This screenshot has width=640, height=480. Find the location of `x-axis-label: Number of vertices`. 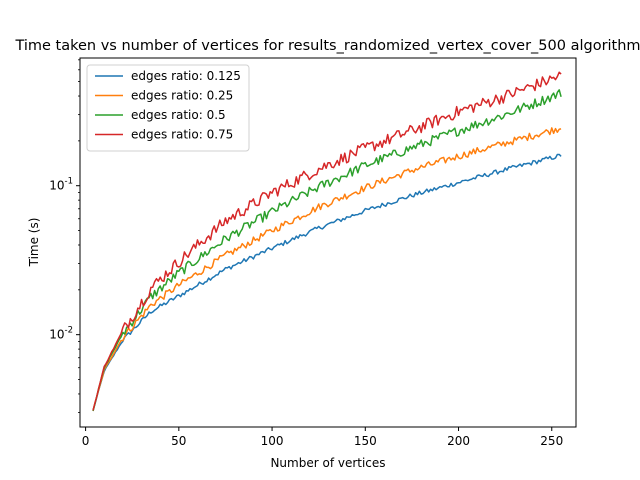

x-axis-label: Number of vertices is located at coordinates (327, 463).